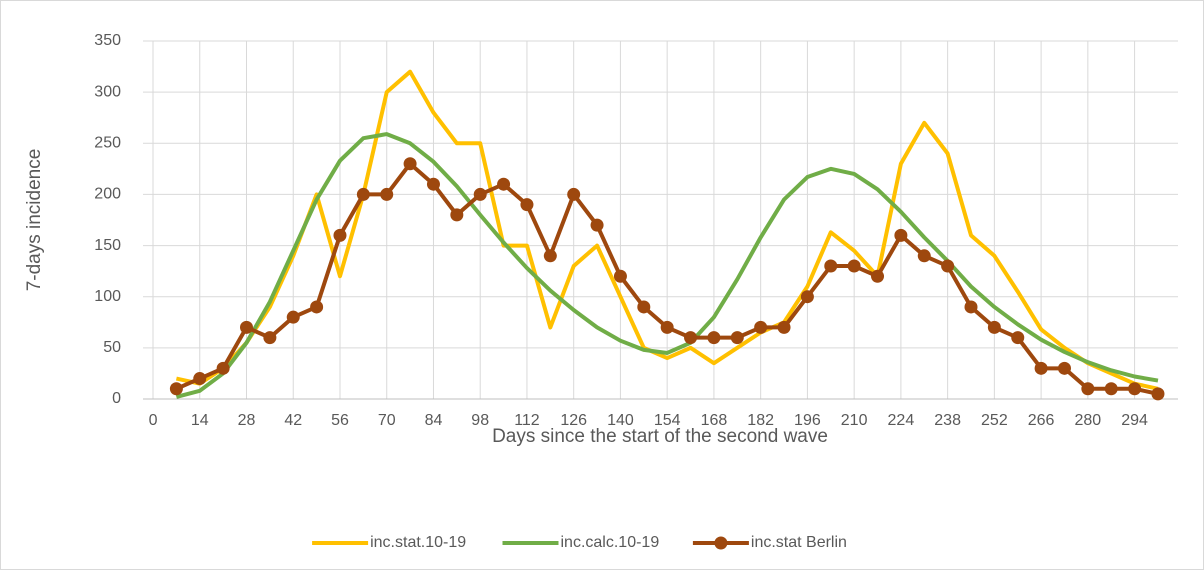 This screenshot has width=1204, height=570. What do you see at coordinates (153, 420) in the screenshot?
I see `x-tick-label: 0` at bounding box center [153, 420].